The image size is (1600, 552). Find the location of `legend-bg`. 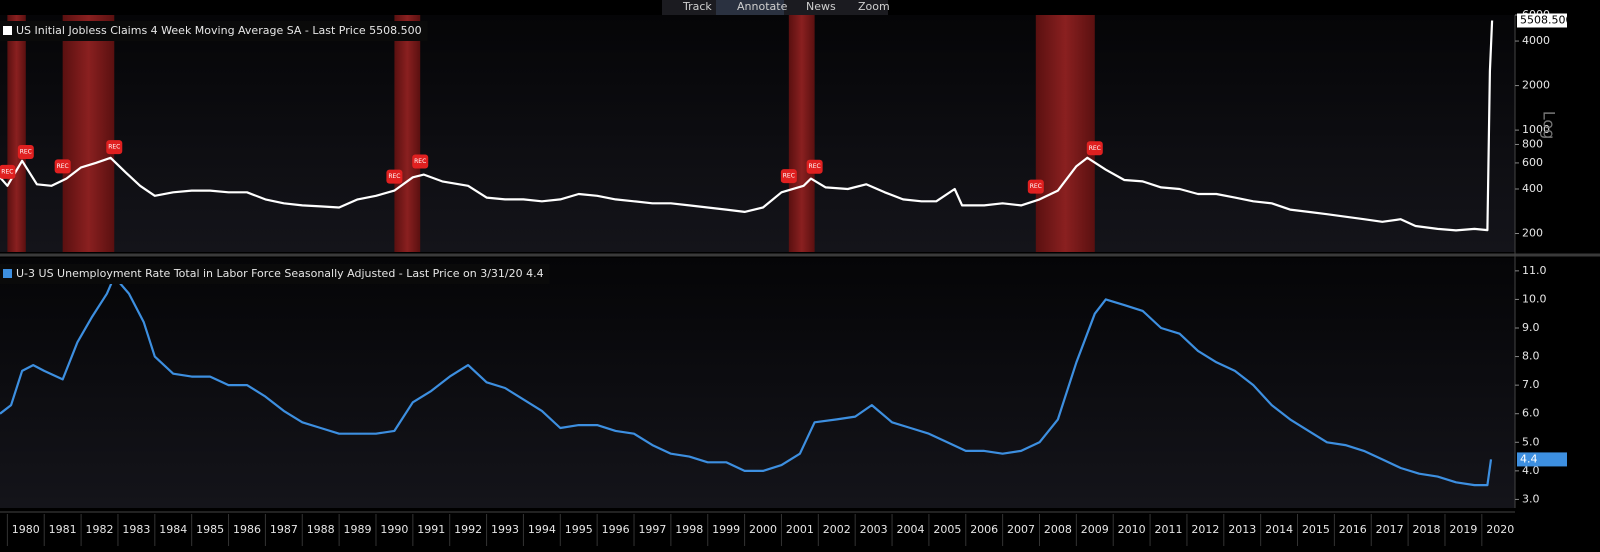

legend-bg is located at coordinates (214, 31).